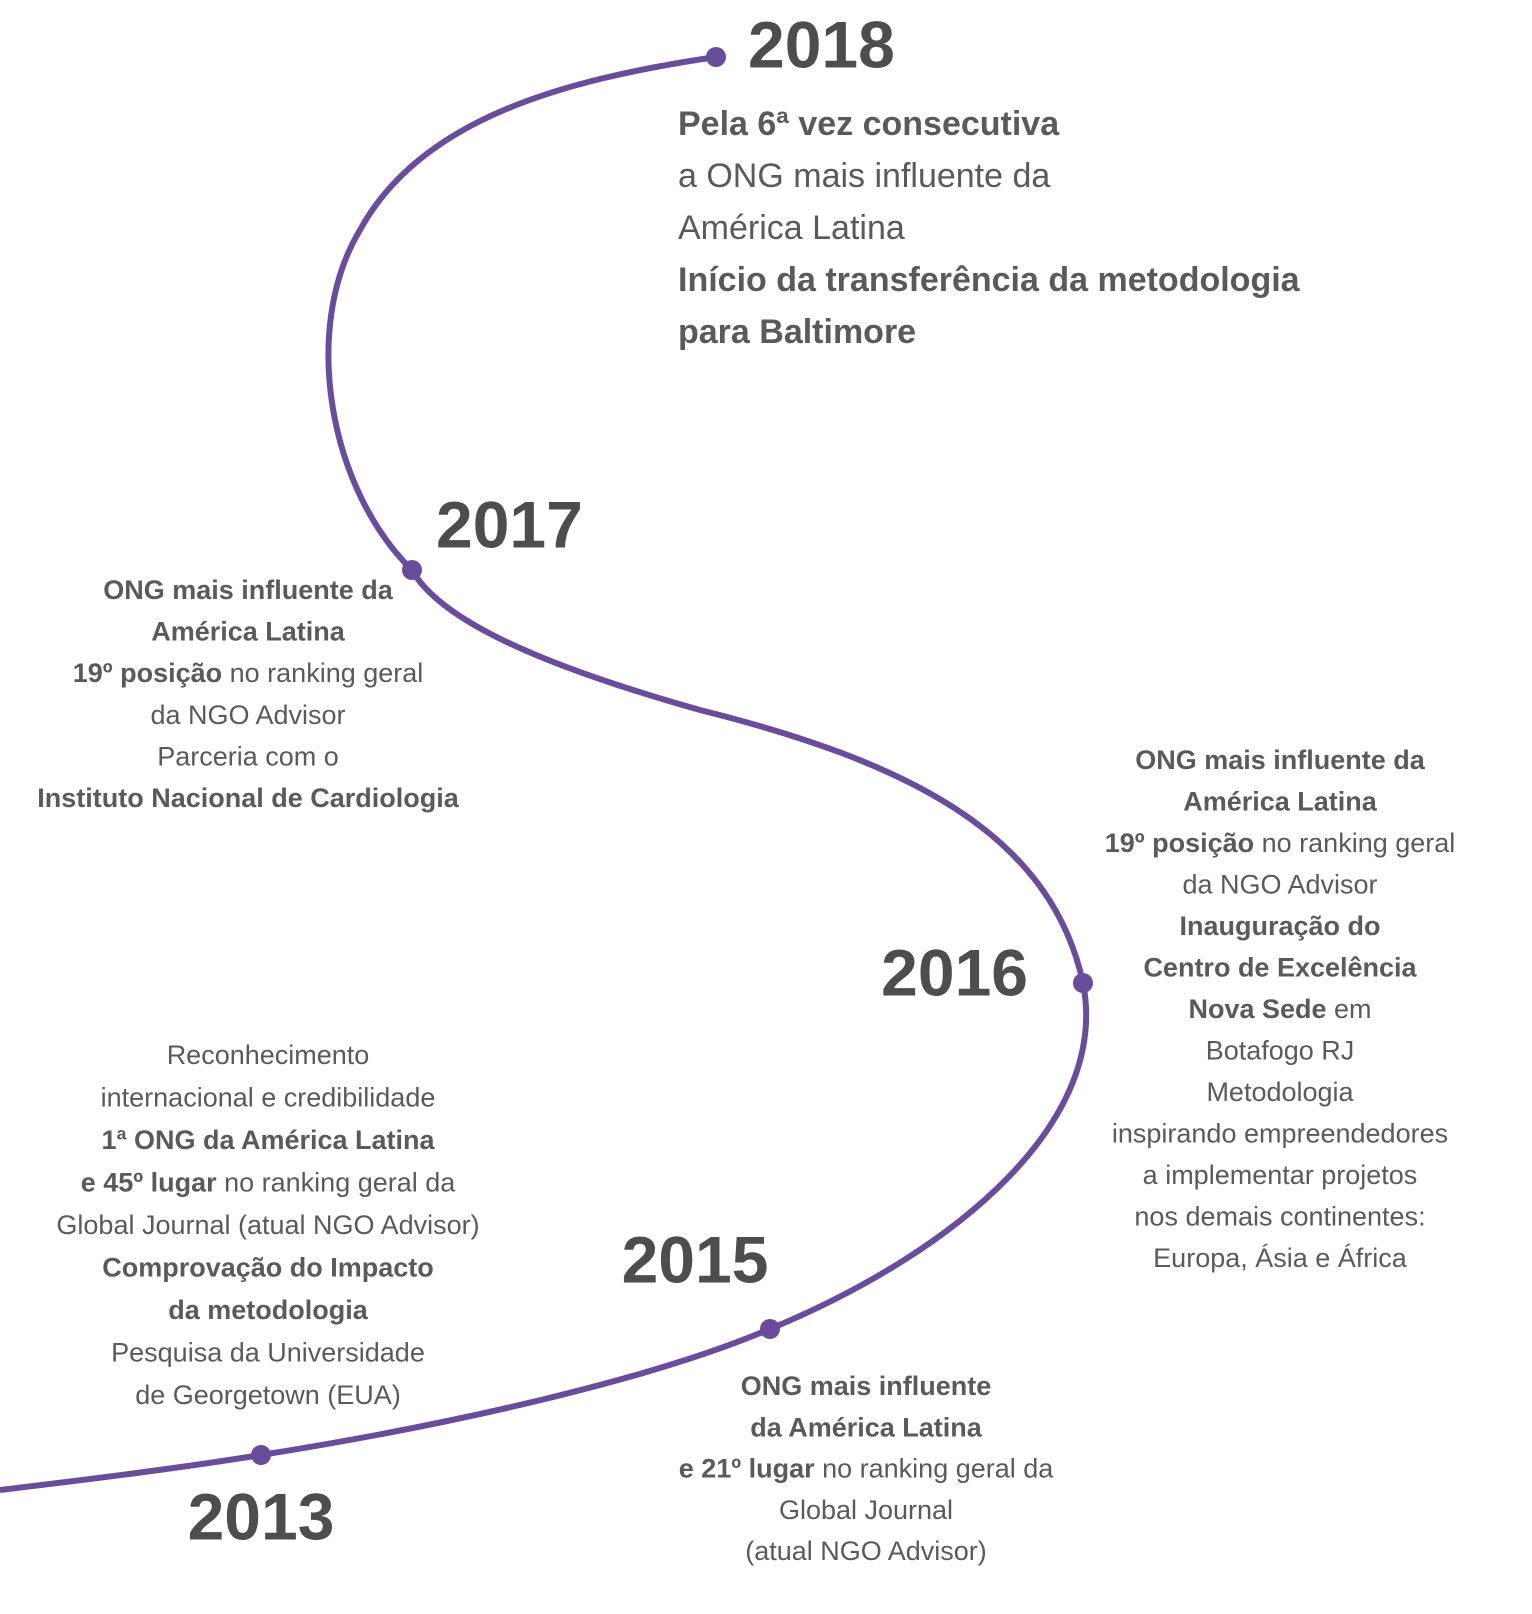 The height and width of the screenshot is (1614, 1532). I want to click on bold-text: Início da transferência da metodologia, so click(989, 280).